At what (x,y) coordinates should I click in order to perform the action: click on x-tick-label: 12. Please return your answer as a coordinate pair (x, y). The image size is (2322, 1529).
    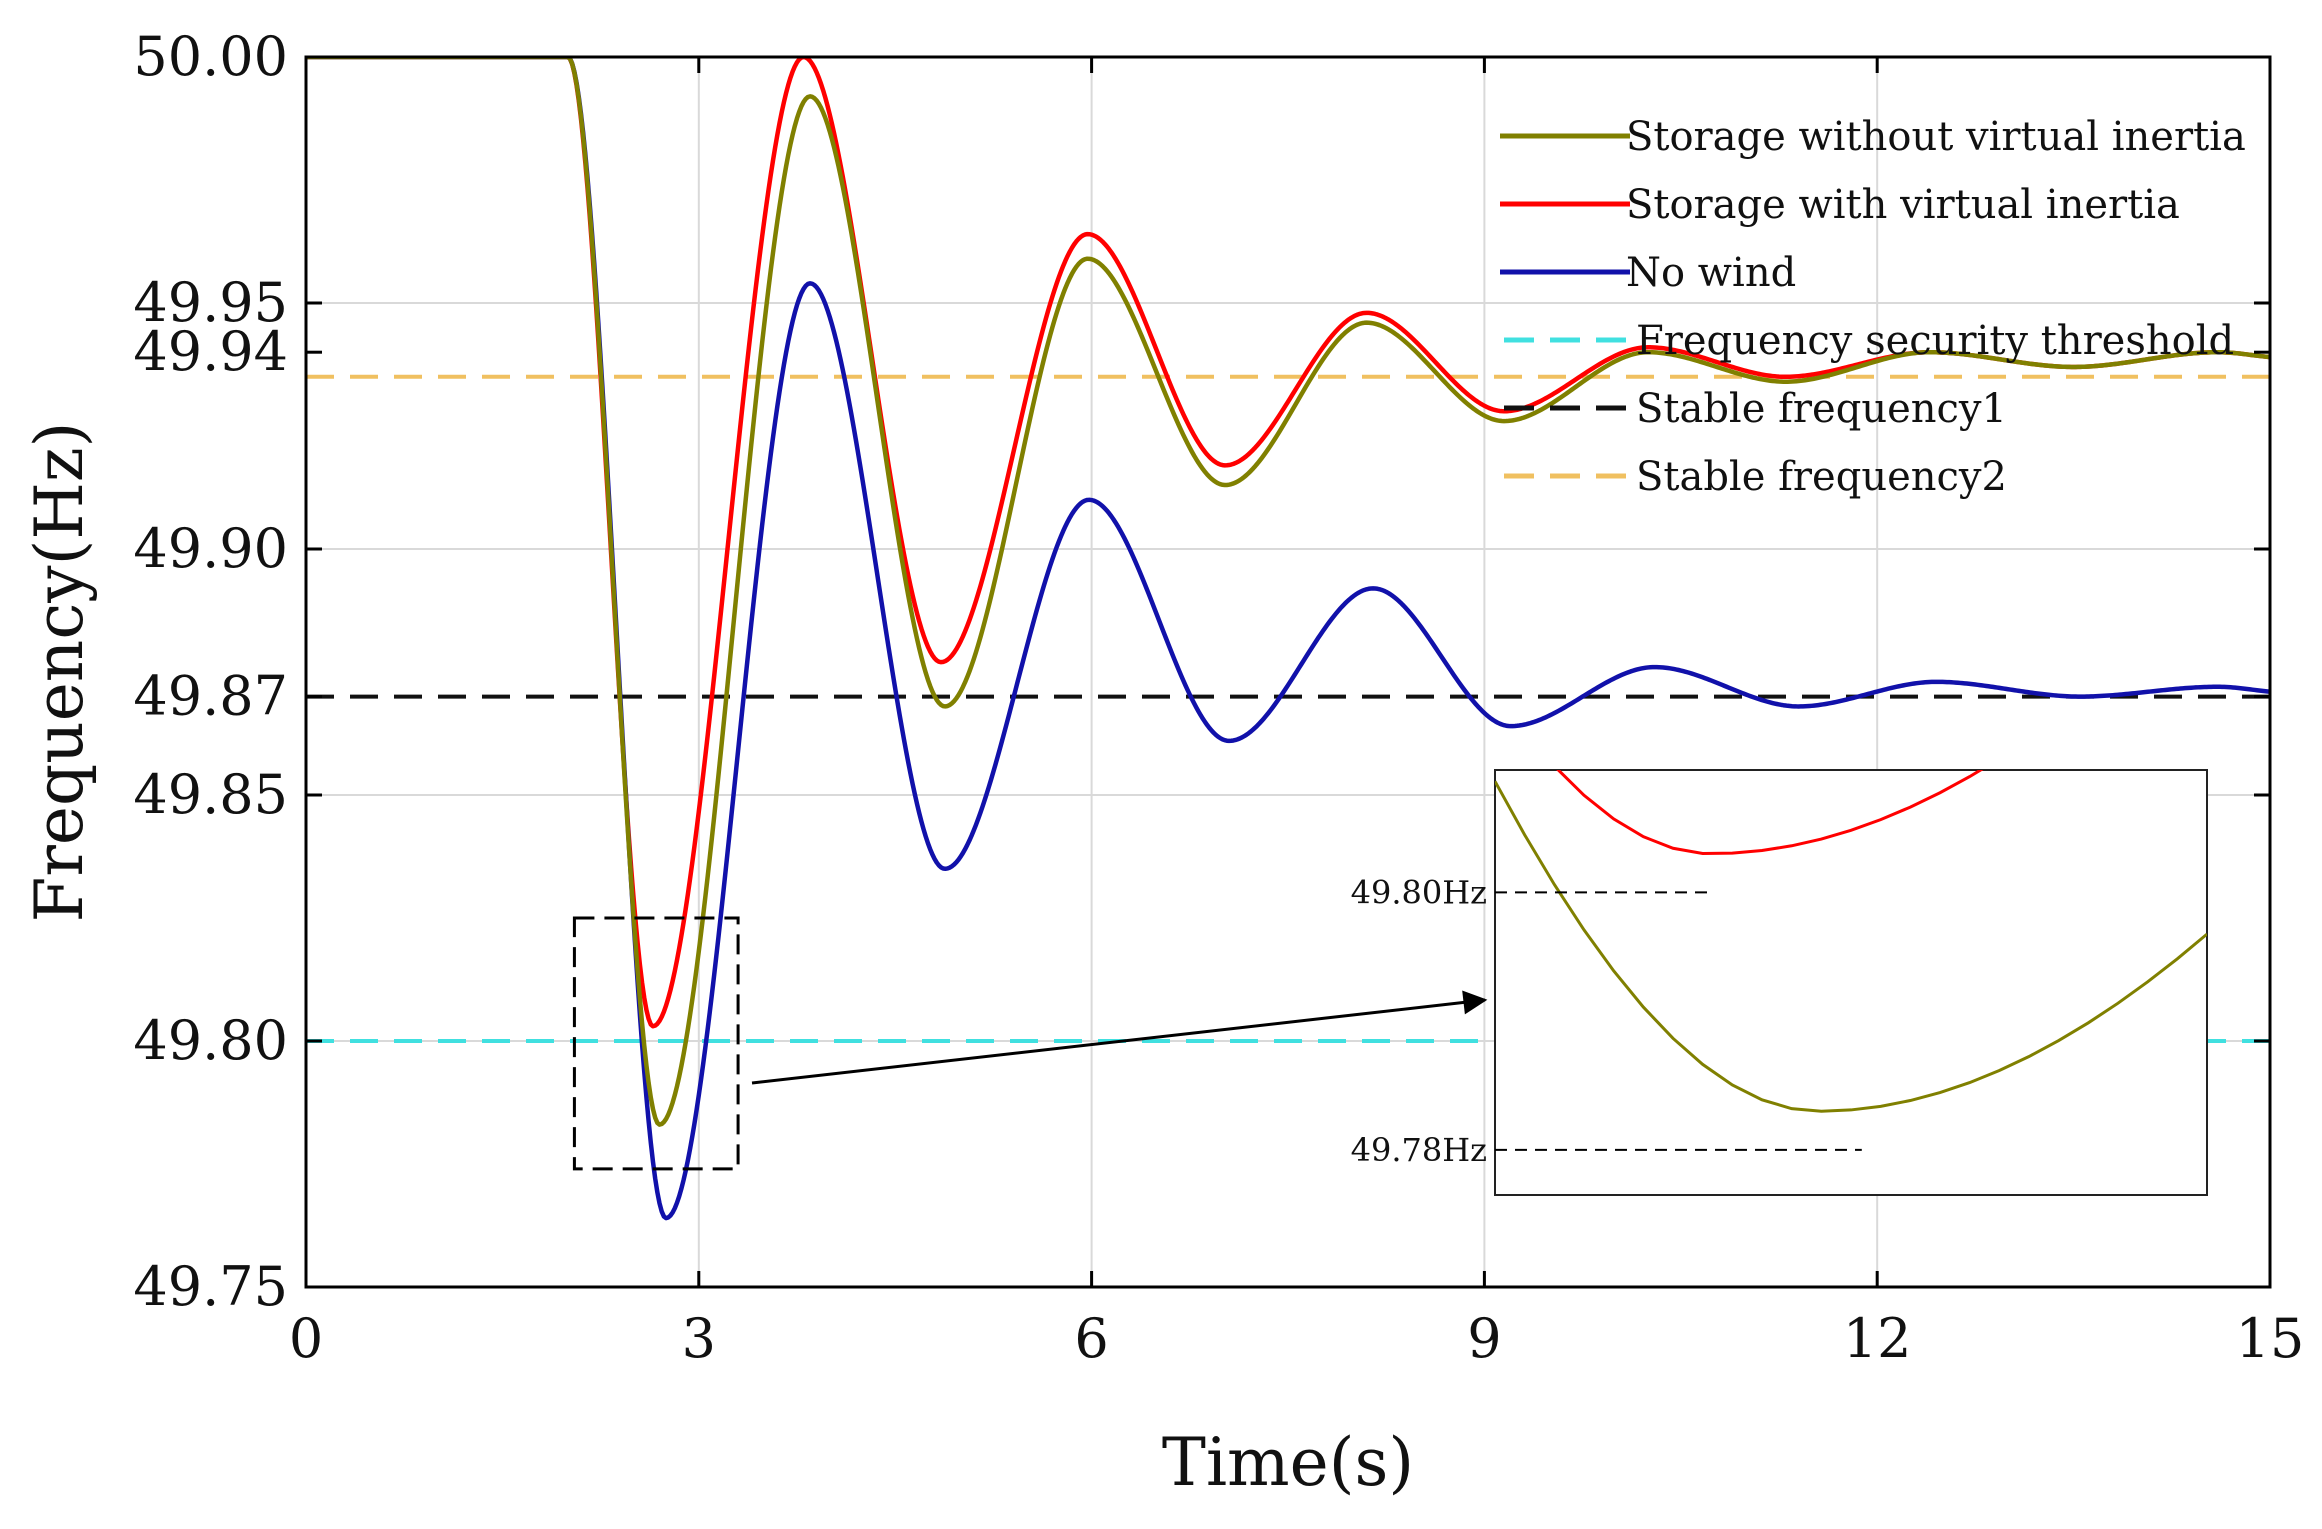
    Looking at the image, I should click on (1877, 1338).